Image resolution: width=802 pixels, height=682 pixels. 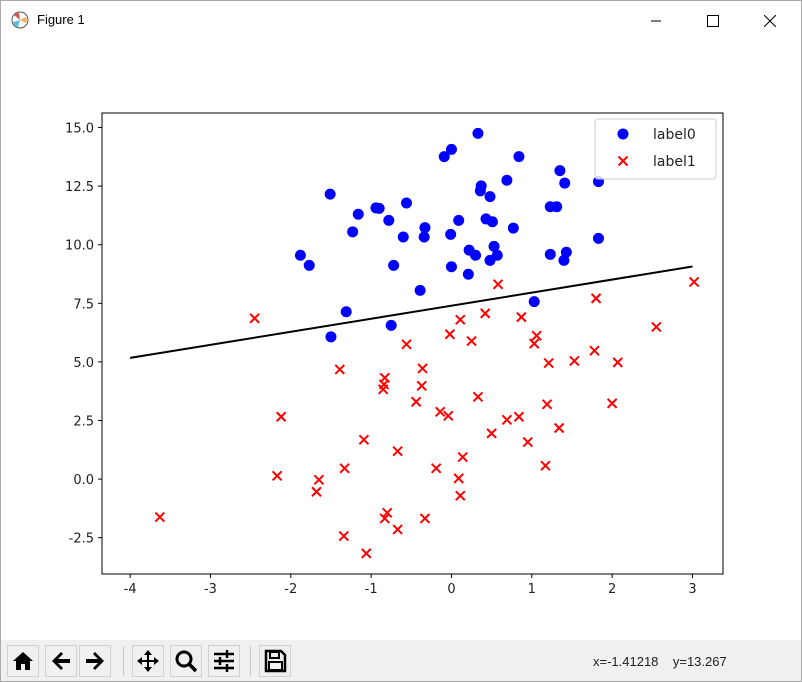 What do you see at coordinates (451, 589) in the screenshot?
I see `x-tick-label: 0` at bounding box center [451, 589].